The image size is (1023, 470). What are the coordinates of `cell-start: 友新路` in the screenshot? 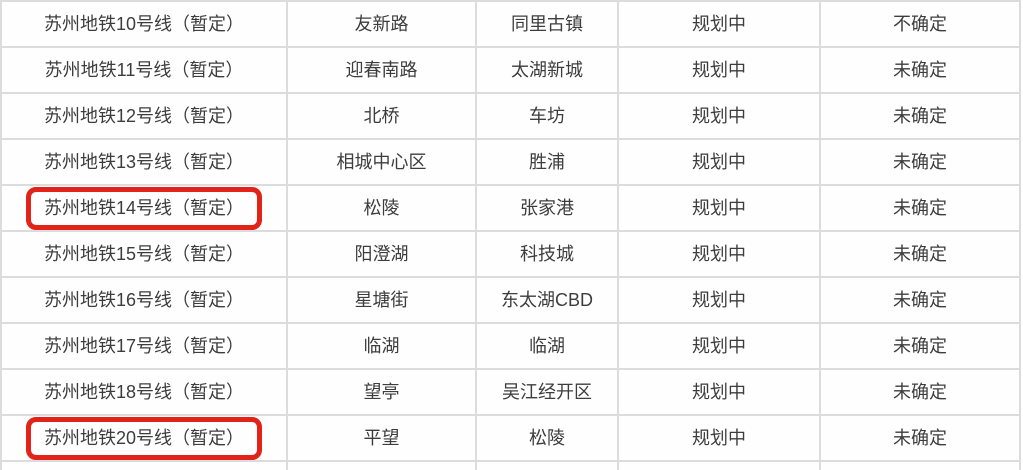 It's located at (381, 24).